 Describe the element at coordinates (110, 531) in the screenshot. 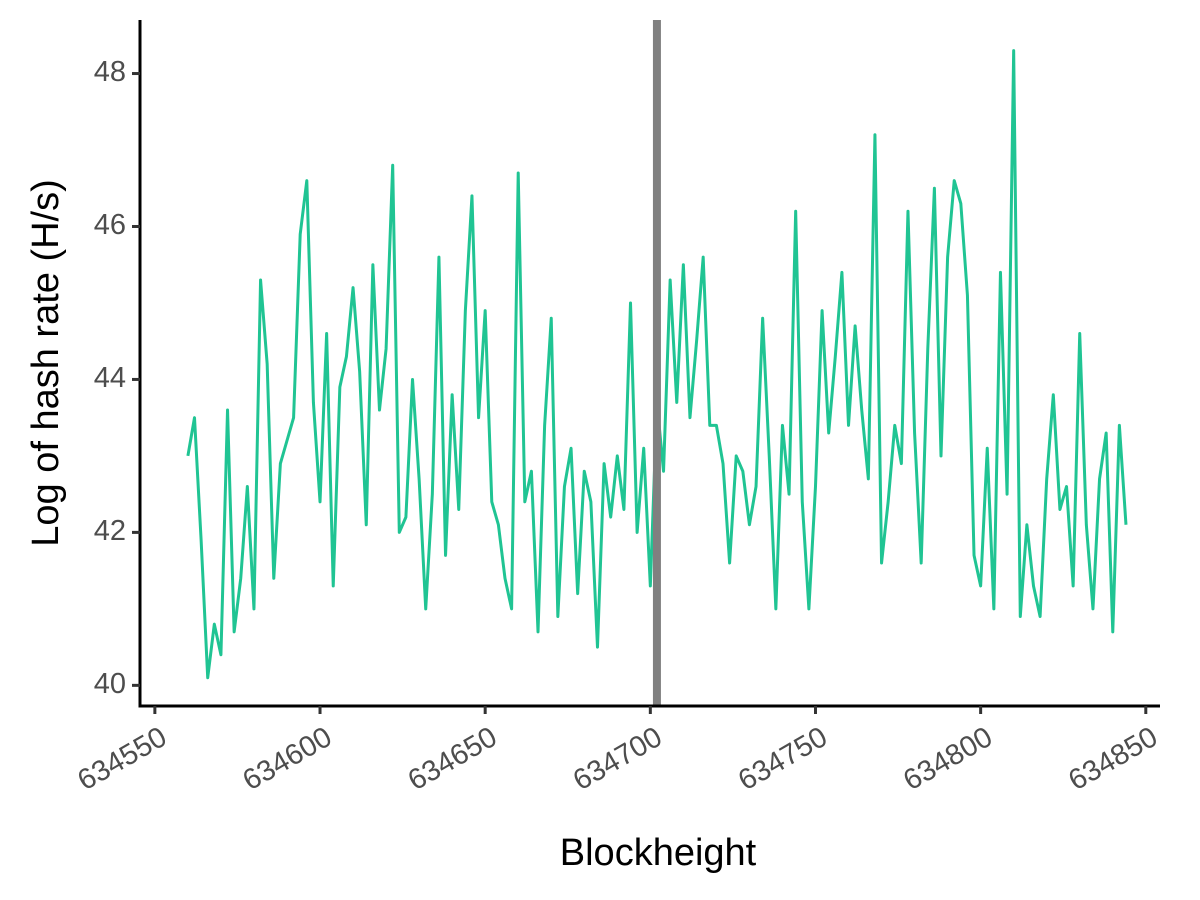

I see `y-tick-label: 42` at that location.